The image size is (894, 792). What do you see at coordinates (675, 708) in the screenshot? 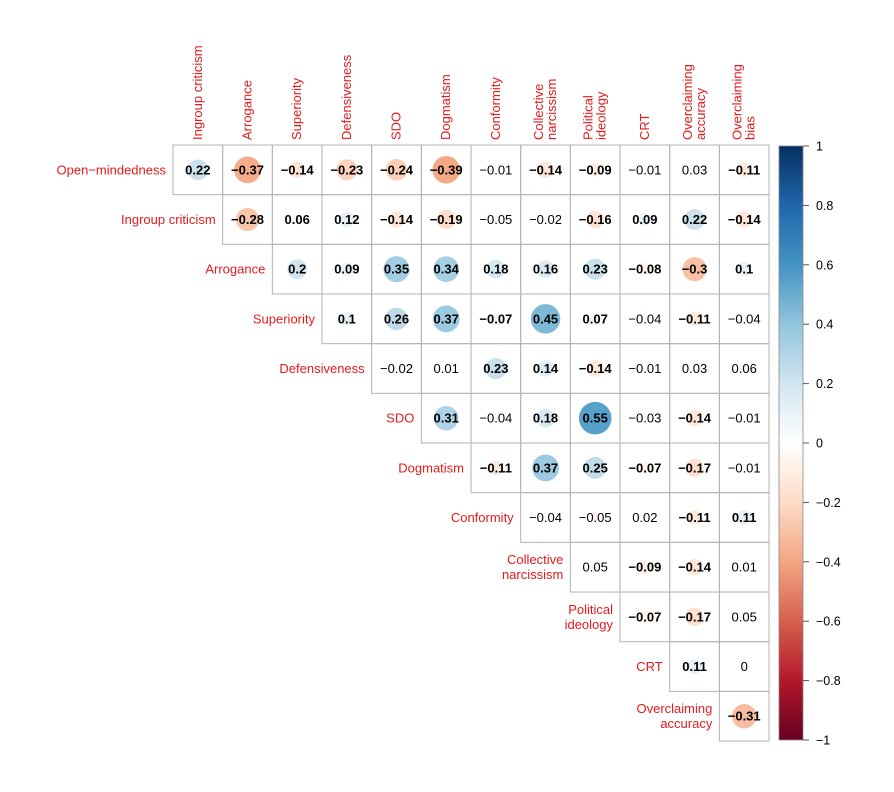
I see `row-label: Overclaiming` at bounding box center [675, 708].